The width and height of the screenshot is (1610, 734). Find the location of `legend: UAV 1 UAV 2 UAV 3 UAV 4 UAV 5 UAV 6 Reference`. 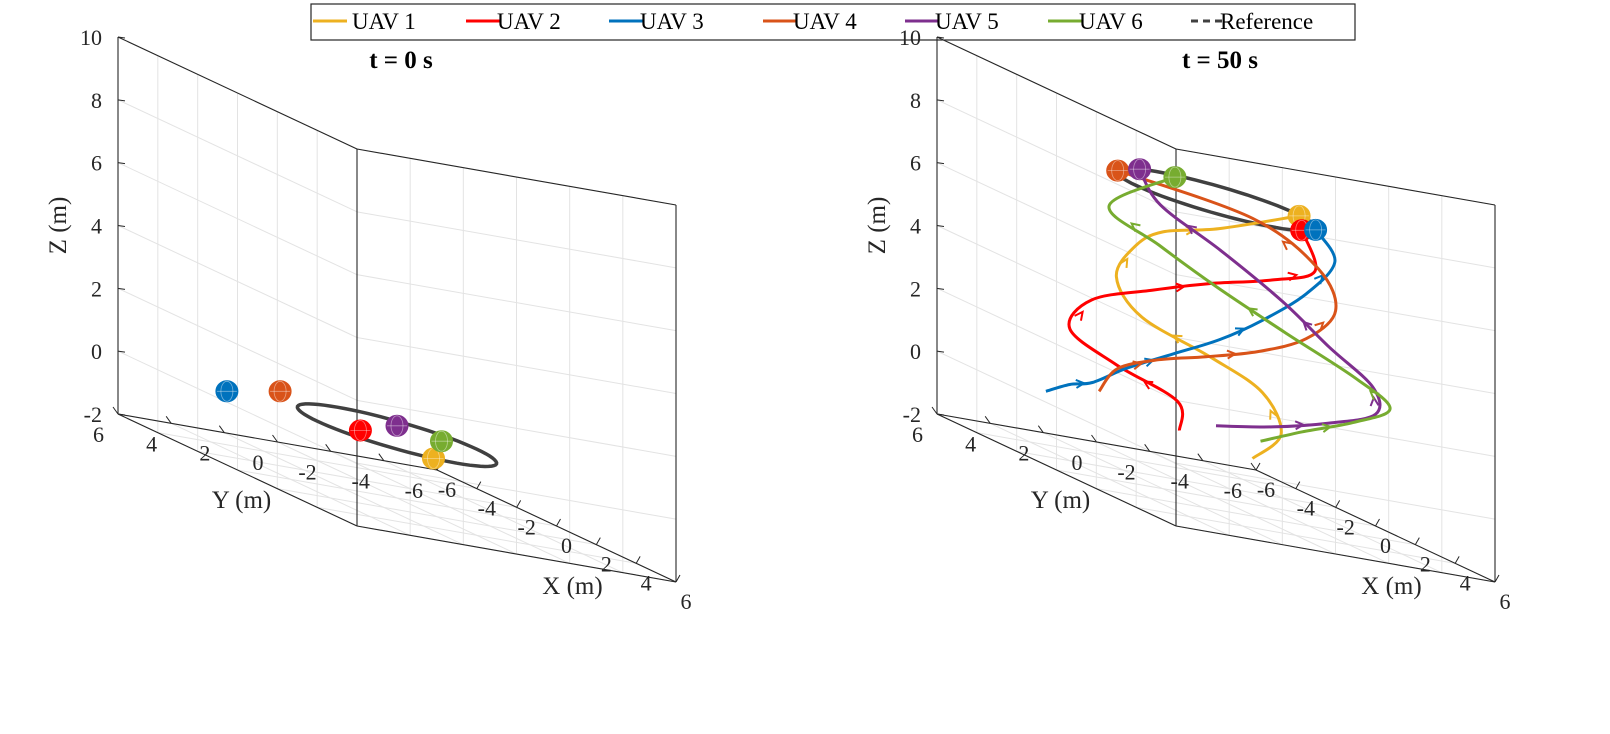

legend: UAV 1 UAV 2 UAV 3 UAV 4 UAV 5 UAV 6 Reference is located at coordinates (833, 22).